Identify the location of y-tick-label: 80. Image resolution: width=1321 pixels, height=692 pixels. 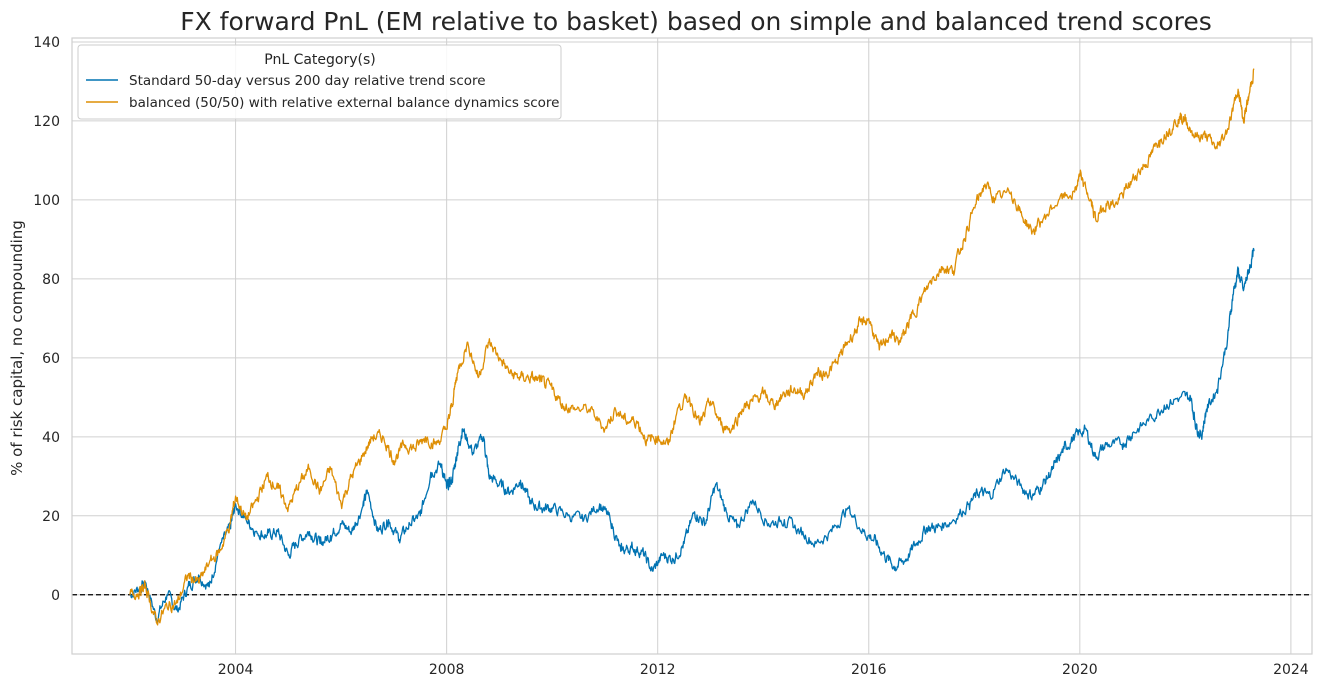
(51, 280).